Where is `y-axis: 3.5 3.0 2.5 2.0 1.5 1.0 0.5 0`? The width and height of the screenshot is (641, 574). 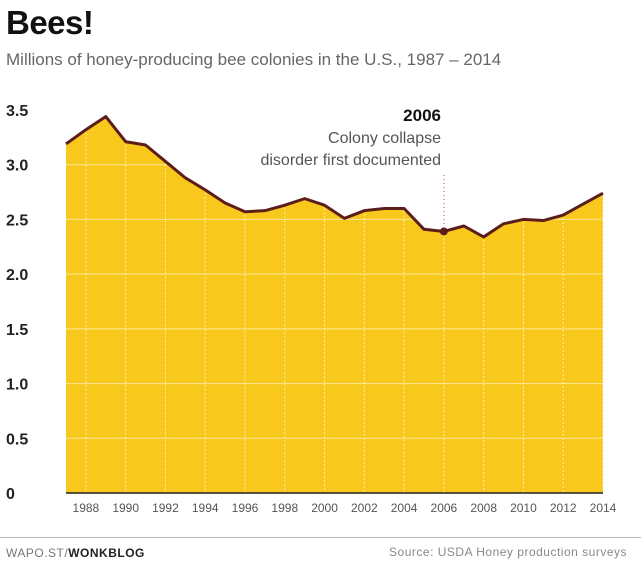
y-axis: 3.5 3.0 2.5 2.0 1.5 1.0 0.5 0 is located at coordinates (17, 303).